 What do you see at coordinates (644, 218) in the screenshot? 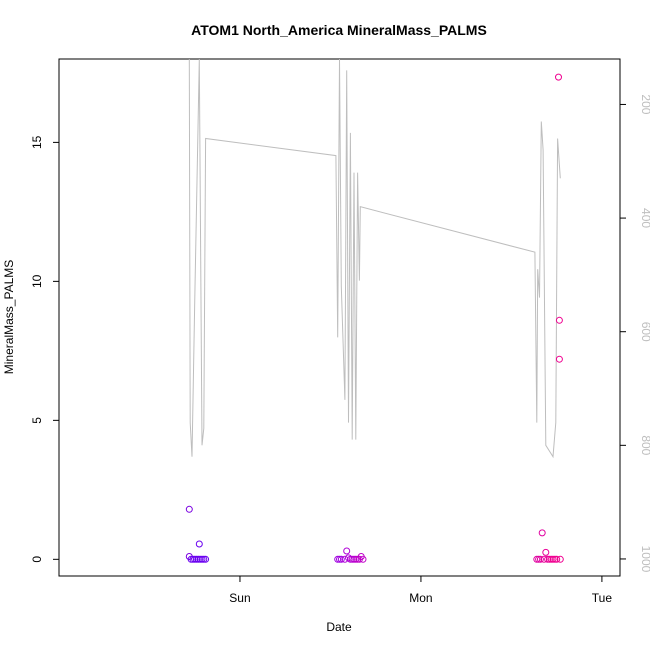
I see `right-y-tick-label: 400` at bounding box center [644, 218].